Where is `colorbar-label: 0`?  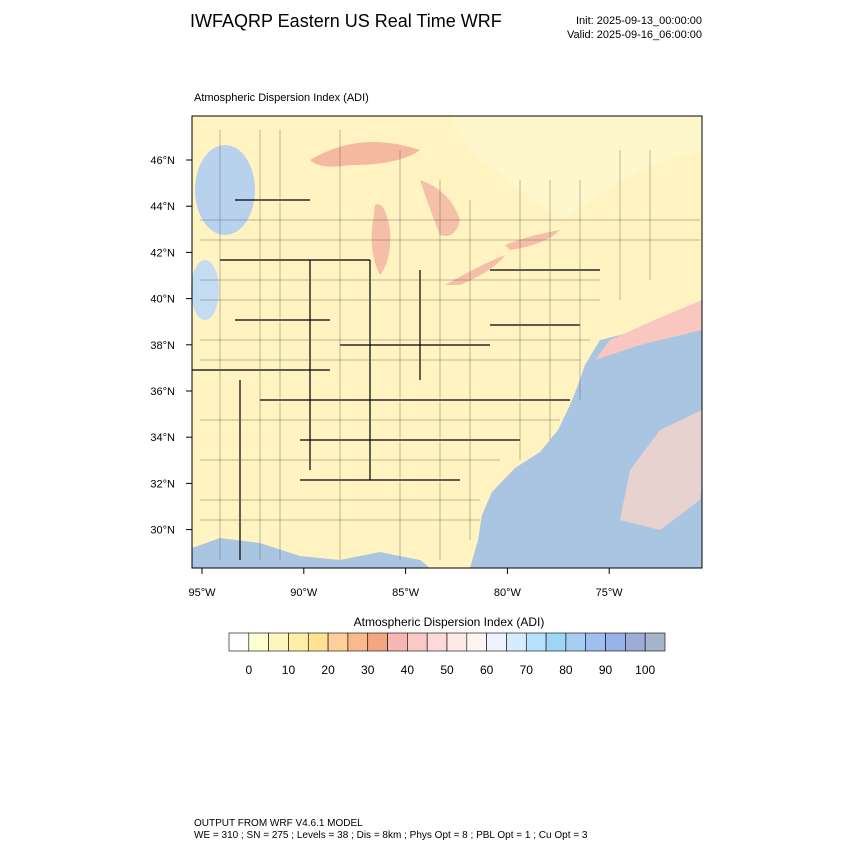
colorbar-label: 0 is located at coordinates (248, 670).